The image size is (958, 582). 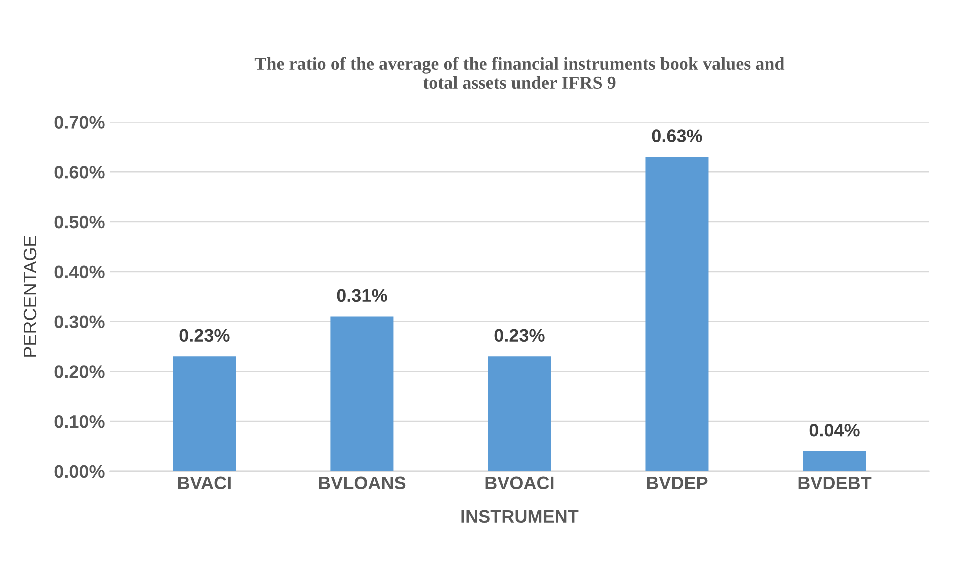 I want to click on x-tick-label: BVLOANS, so click(x=362, y=483).